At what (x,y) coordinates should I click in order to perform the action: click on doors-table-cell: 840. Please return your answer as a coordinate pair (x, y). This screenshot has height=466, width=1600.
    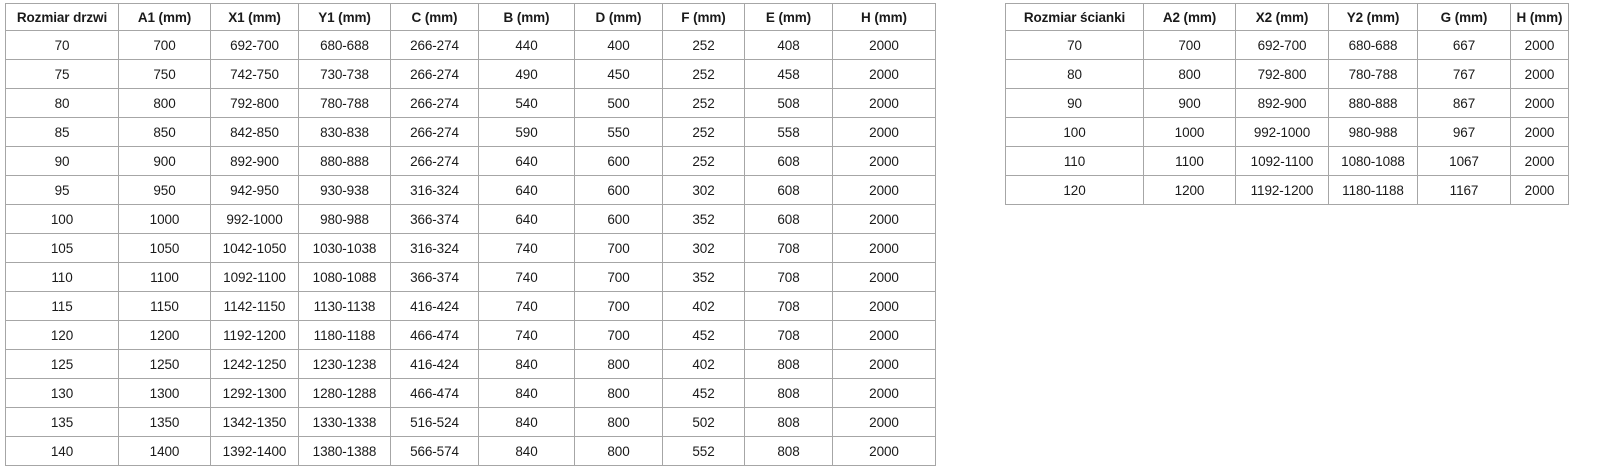
    Looking at the image, I should click on (526, 364).